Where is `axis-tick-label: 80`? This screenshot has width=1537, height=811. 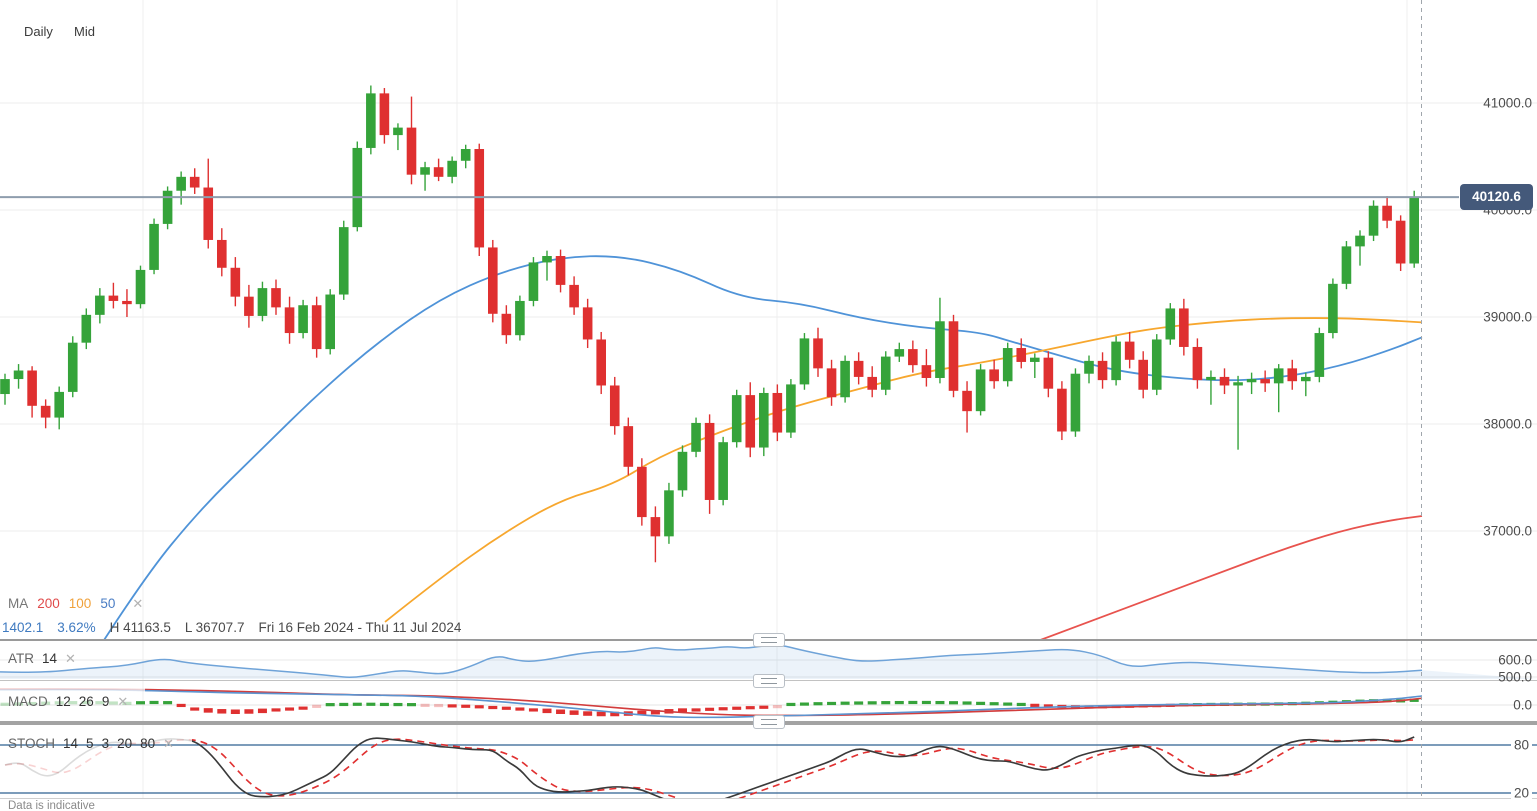
axis-tick-label: 80 is located at coordinates (1521, 745).